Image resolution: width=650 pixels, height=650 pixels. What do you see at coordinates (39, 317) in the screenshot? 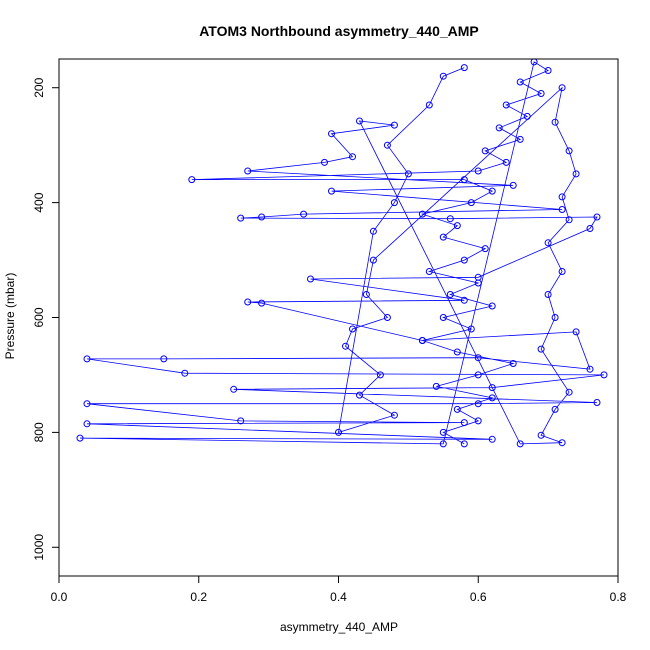
I see `y-tick-label: 600` at bounding box center [39, 317].